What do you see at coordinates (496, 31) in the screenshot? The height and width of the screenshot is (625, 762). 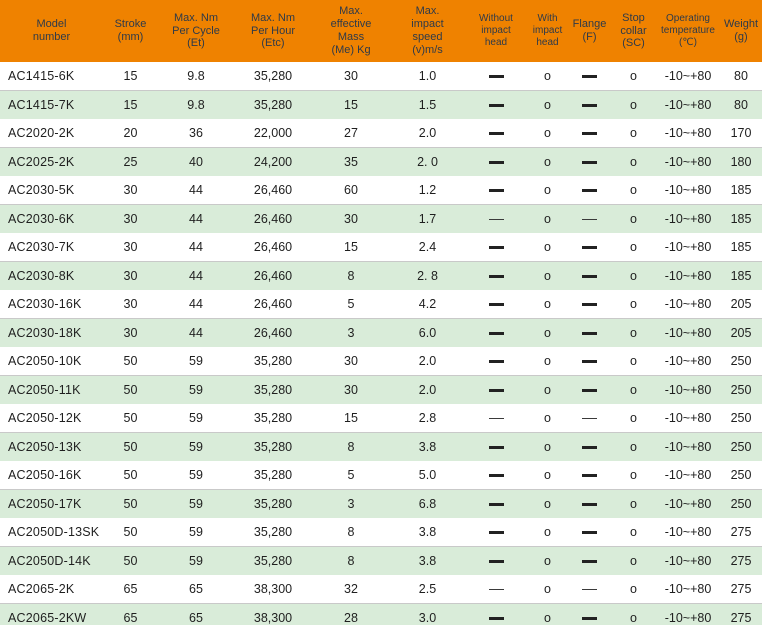 I see `column-header-without-impact-head: Without impact head` at bounding box center [496, 31].